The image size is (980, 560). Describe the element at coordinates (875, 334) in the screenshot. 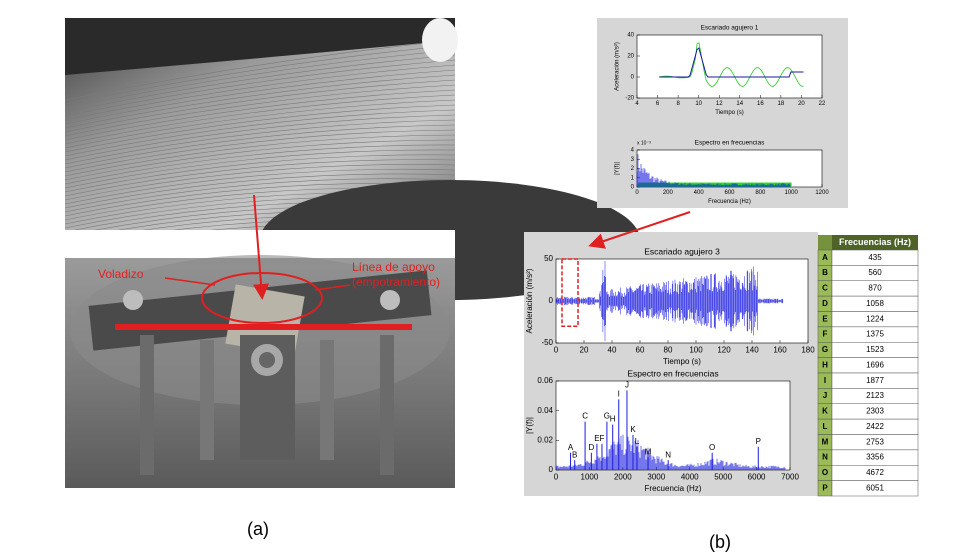

I see `table-value: 1375` at that location.